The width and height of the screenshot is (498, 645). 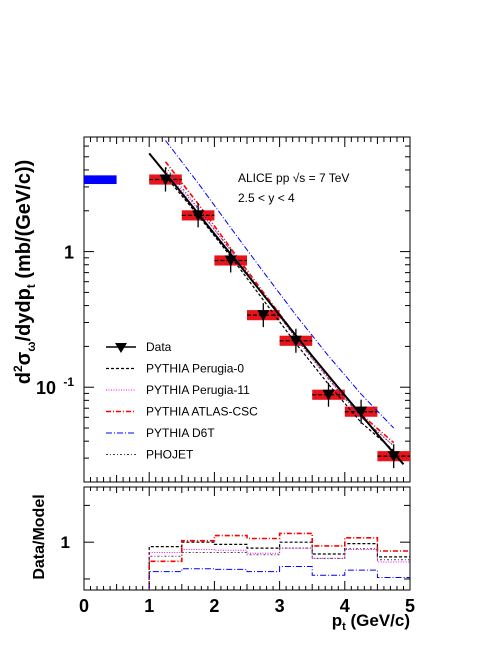 What do you see at coordinates (65, 542) in the screenshot?
I see `ratio-y-tick-label: 1` at bounding box center [65, 542].